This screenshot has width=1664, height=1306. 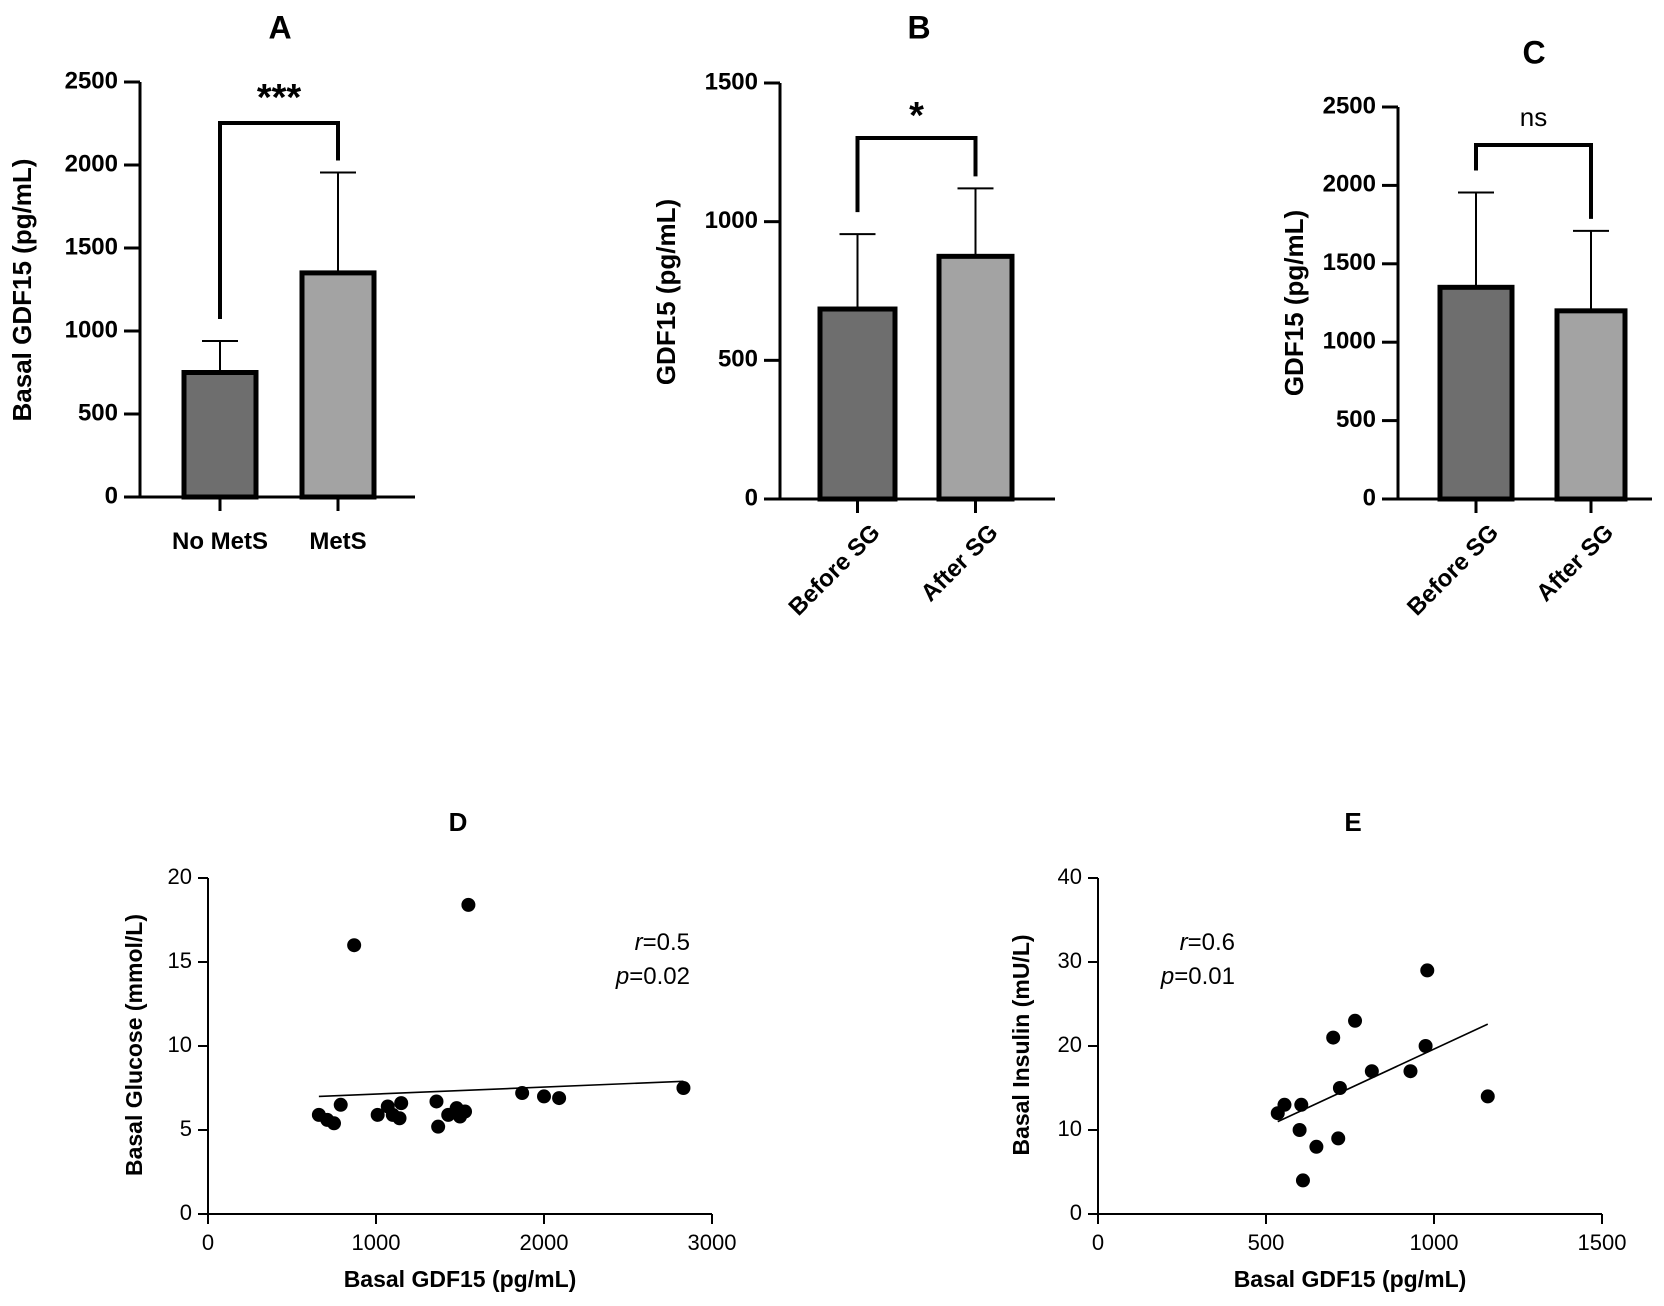 I want to click on panel-d-r-label: r, so click(x=639, y=942).